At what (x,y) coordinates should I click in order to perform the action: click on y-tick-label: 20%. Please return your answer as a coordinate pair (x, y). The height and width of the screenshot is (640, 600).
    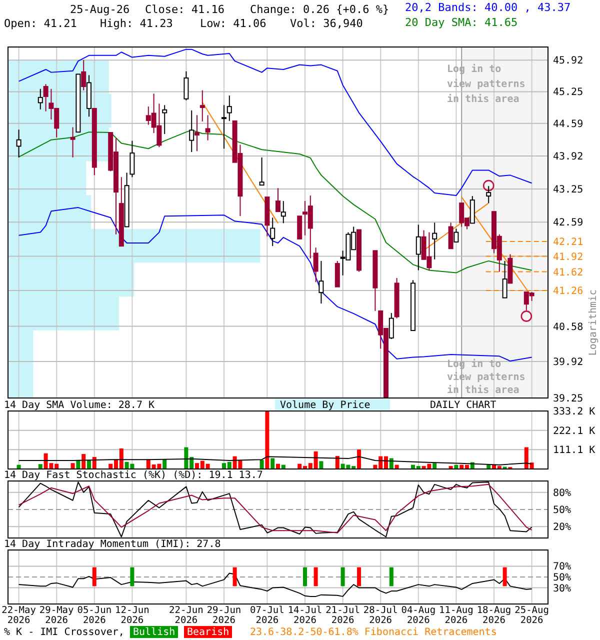
    Looking at the image, I should click on (562, 528).